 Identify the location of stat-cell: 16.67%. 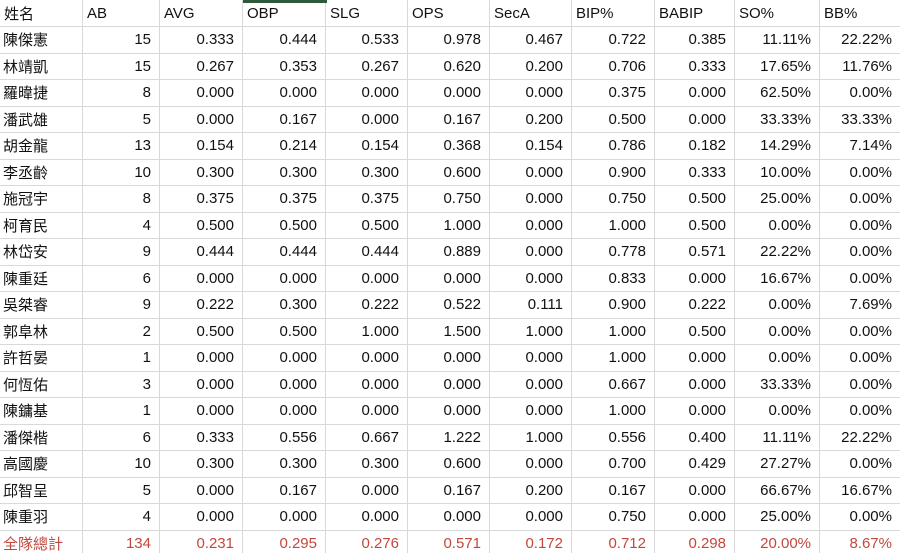
(866, 490).